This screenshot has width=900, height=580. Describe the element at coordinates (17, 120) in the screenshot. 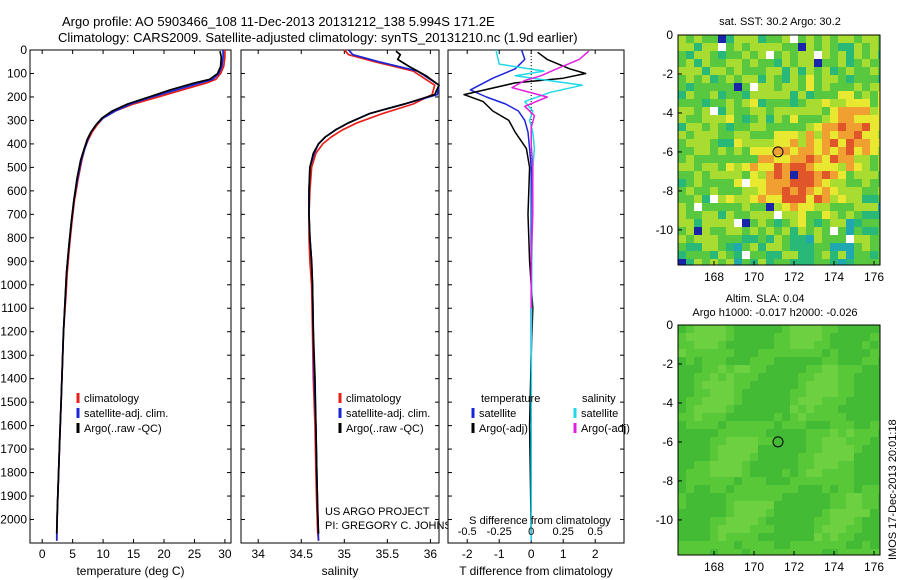

I see `y-tick-label: 300` at that location.